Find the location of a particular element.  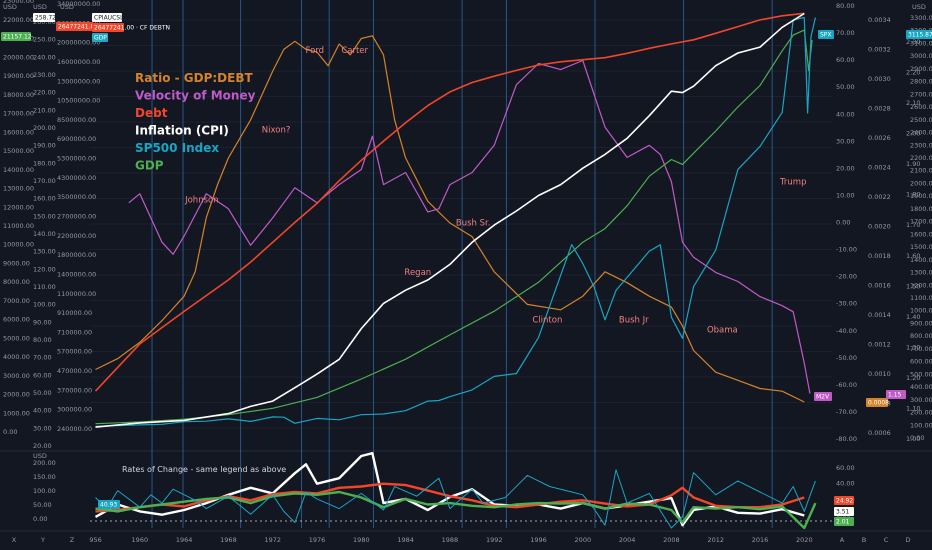

cpi-last-tag: 258.72 is located at coordinates (45, 18).